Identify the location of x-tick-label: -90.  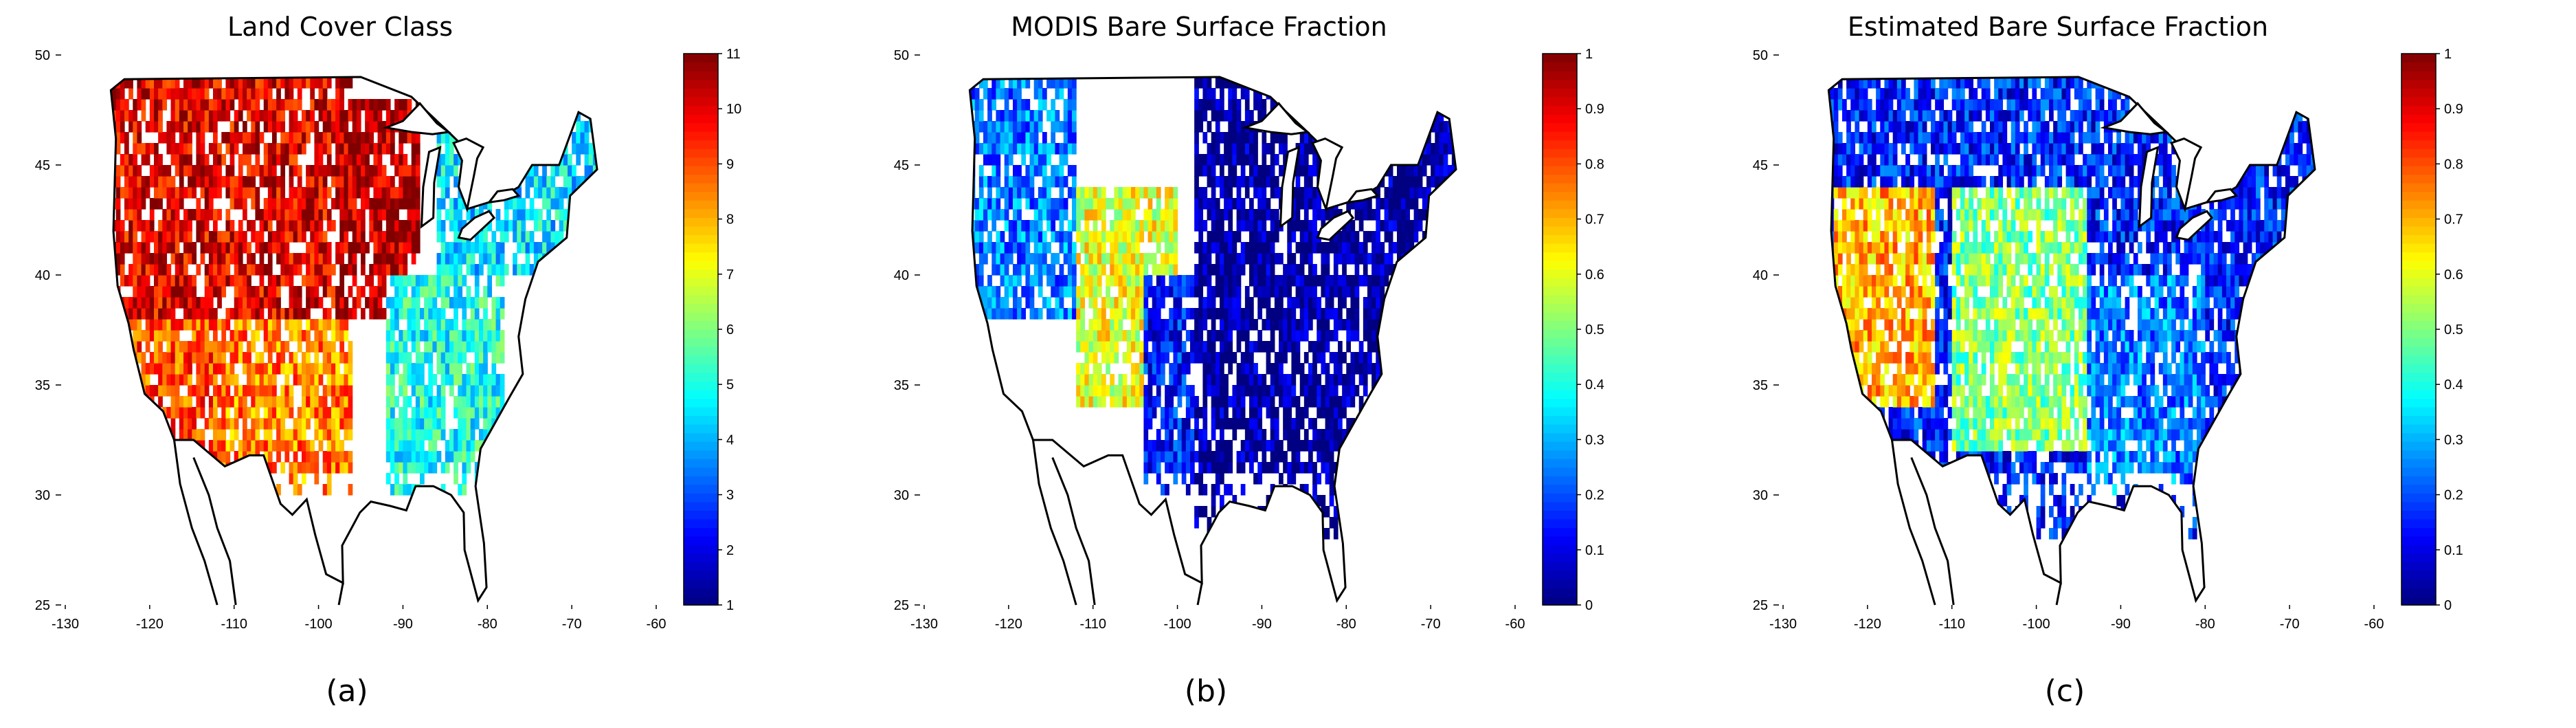
(403, 624).